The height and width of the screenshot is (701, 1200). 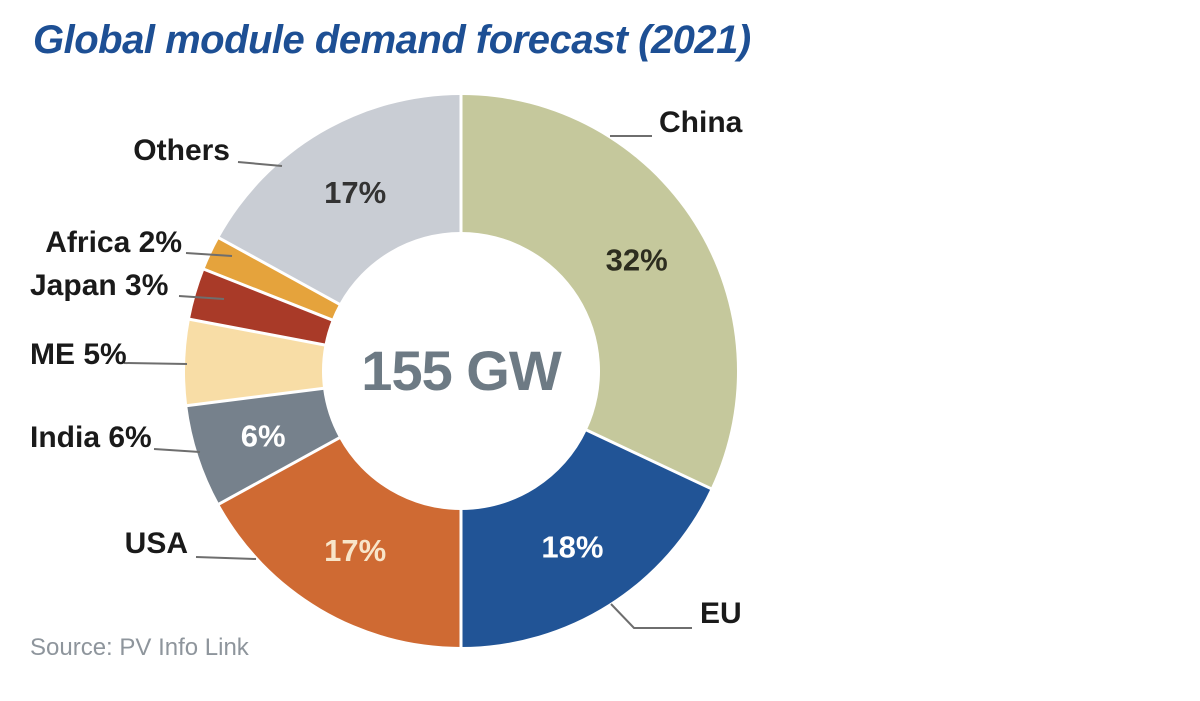 I want to click on leader-line-usa, so click(x=226, y=558).